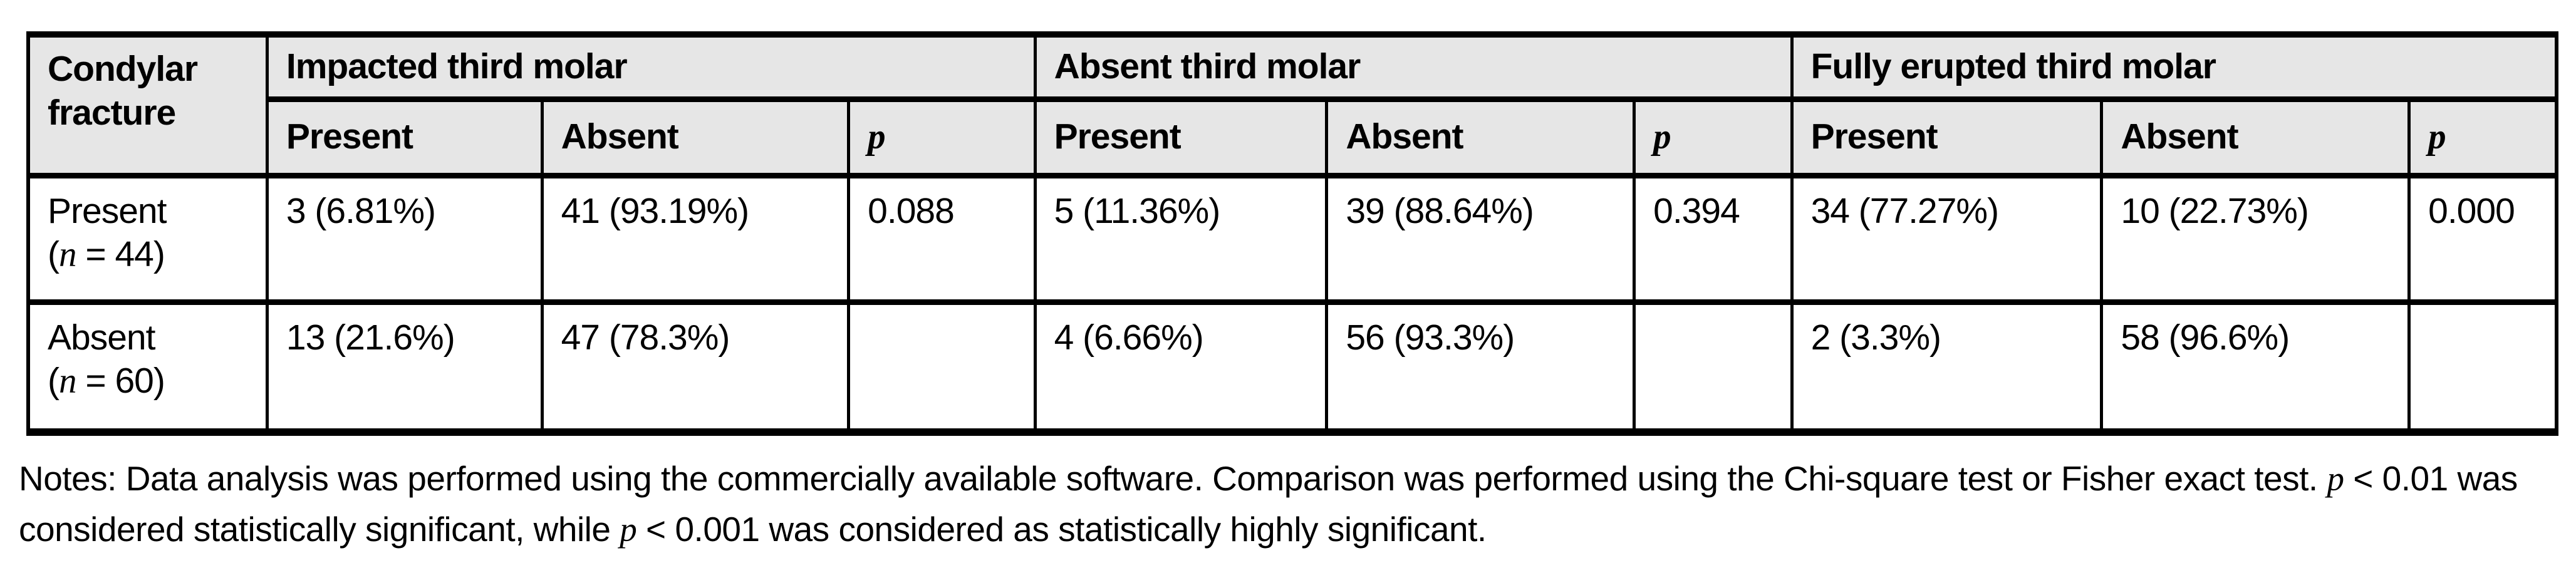 Image resolution: width=2576 pixels, height=568 pixels. What do you see at coordinates (696, 240) in the screenshot?
I see `cell-impacted-absent-r1: 41 (93.19%)` at bounding box center [696, 240].